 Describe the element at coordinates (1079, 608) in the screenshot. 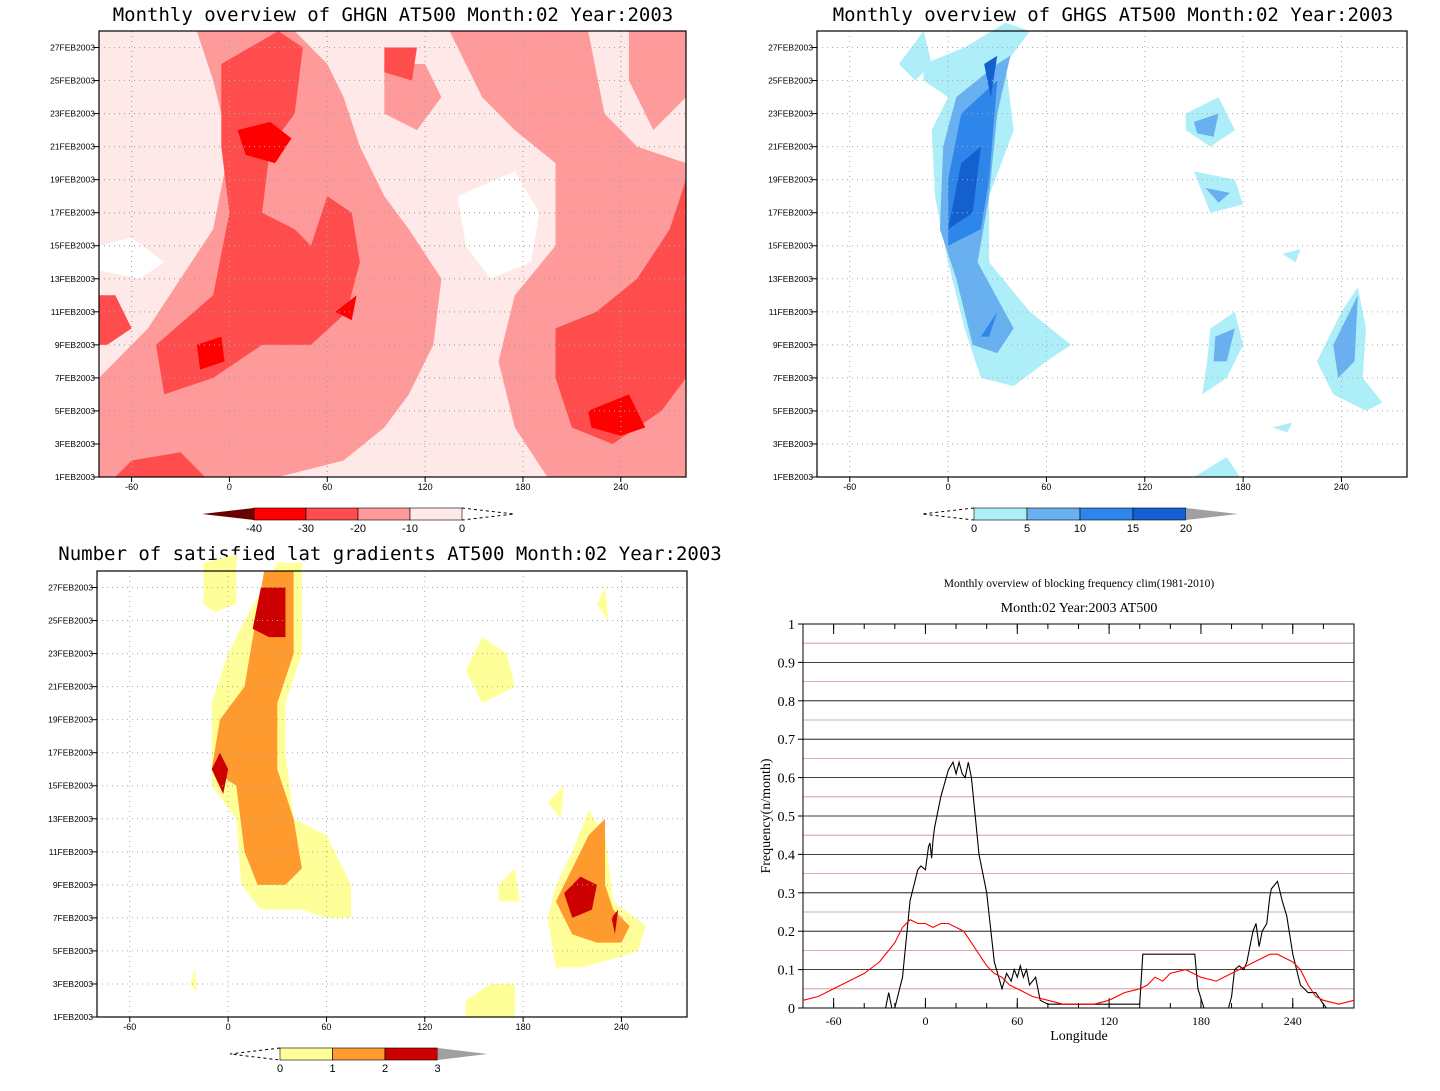

I see `chart-subtitle: Month:02 Year:2003 AT500` at that location.